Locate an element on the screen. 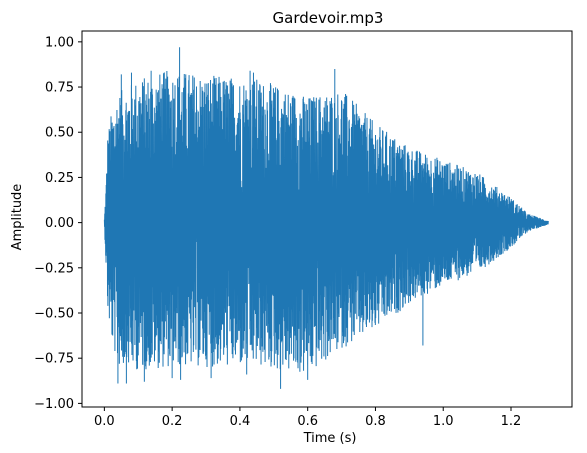 This screenshot has width=587, height=453. y-tick-label: 0.50 is located at coordinates (59, 133).